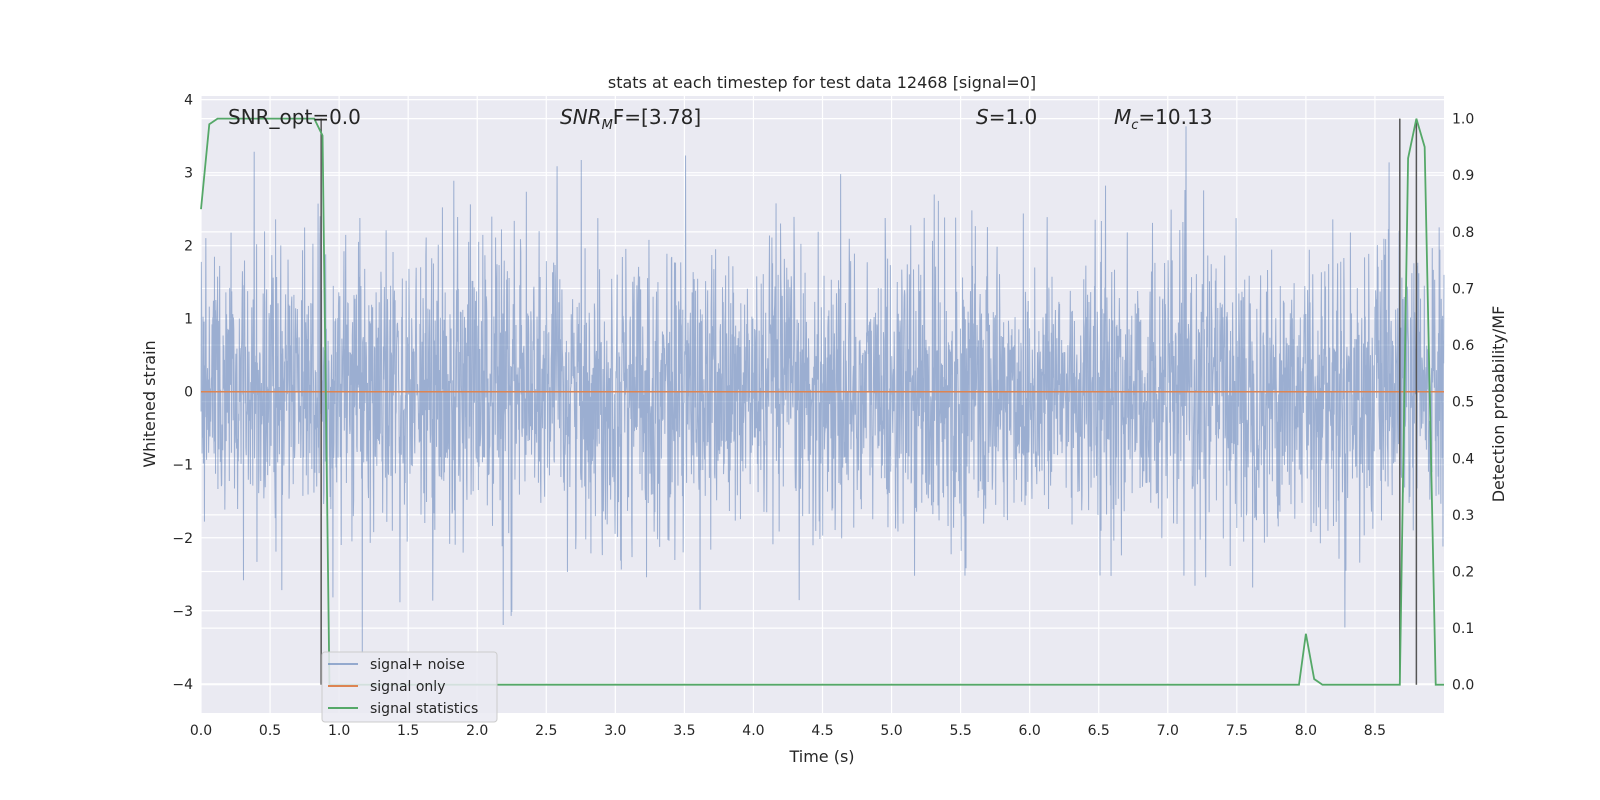 The image size is (1600, 800). What do you see at coordinates (182, 685) in the screenshot?
I see `y-left-tick-label: −4` at bounding box center [182, 685].